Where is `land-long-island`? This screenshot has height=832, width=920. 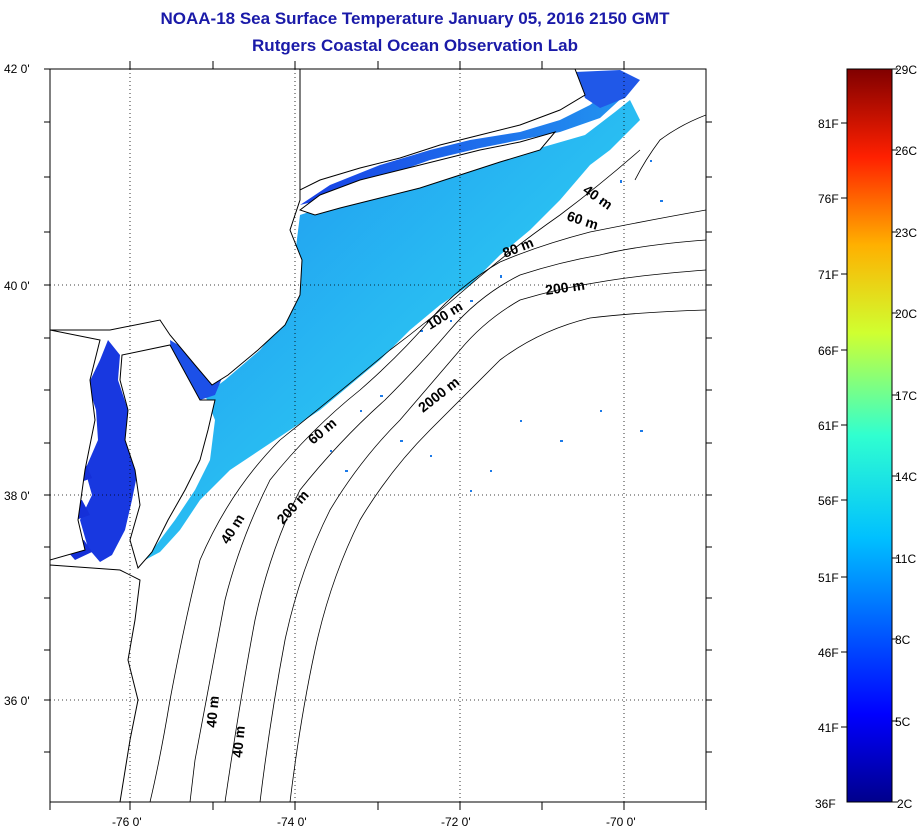 land-long-island is located at coordinates (427, 173).